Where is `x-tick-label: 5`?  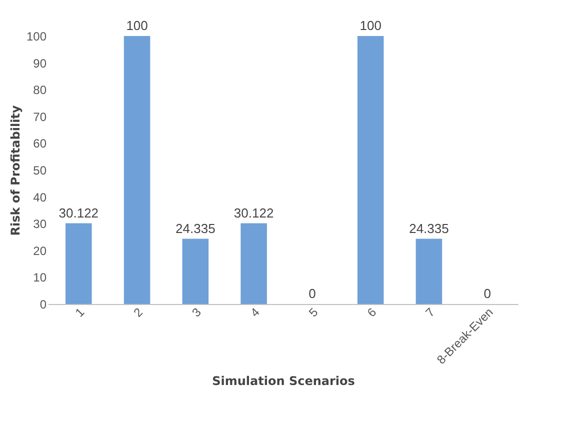 x-tick-label: 5 is located at coordinates (313, 312).